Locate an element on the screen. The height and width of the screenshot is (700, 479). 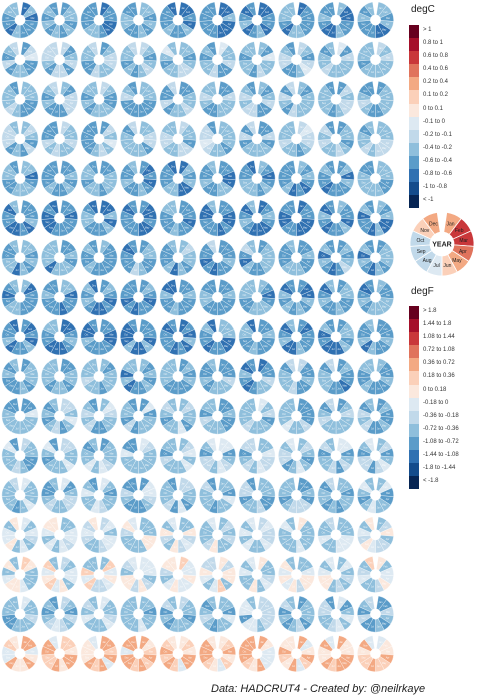
year-label: 1917 is located at coordinates (296, 257).